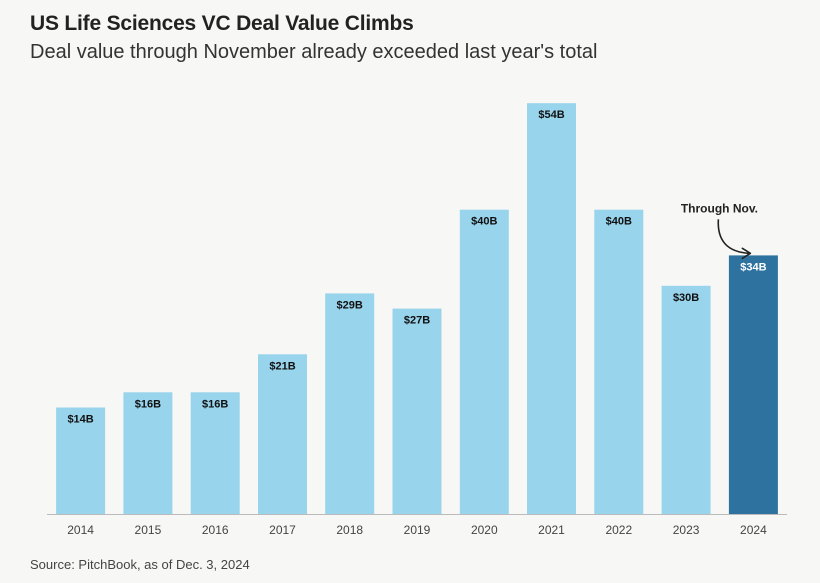  Describe the element at coordinates (215, 453) in the screenshot. I see `bar-2016` at that location.